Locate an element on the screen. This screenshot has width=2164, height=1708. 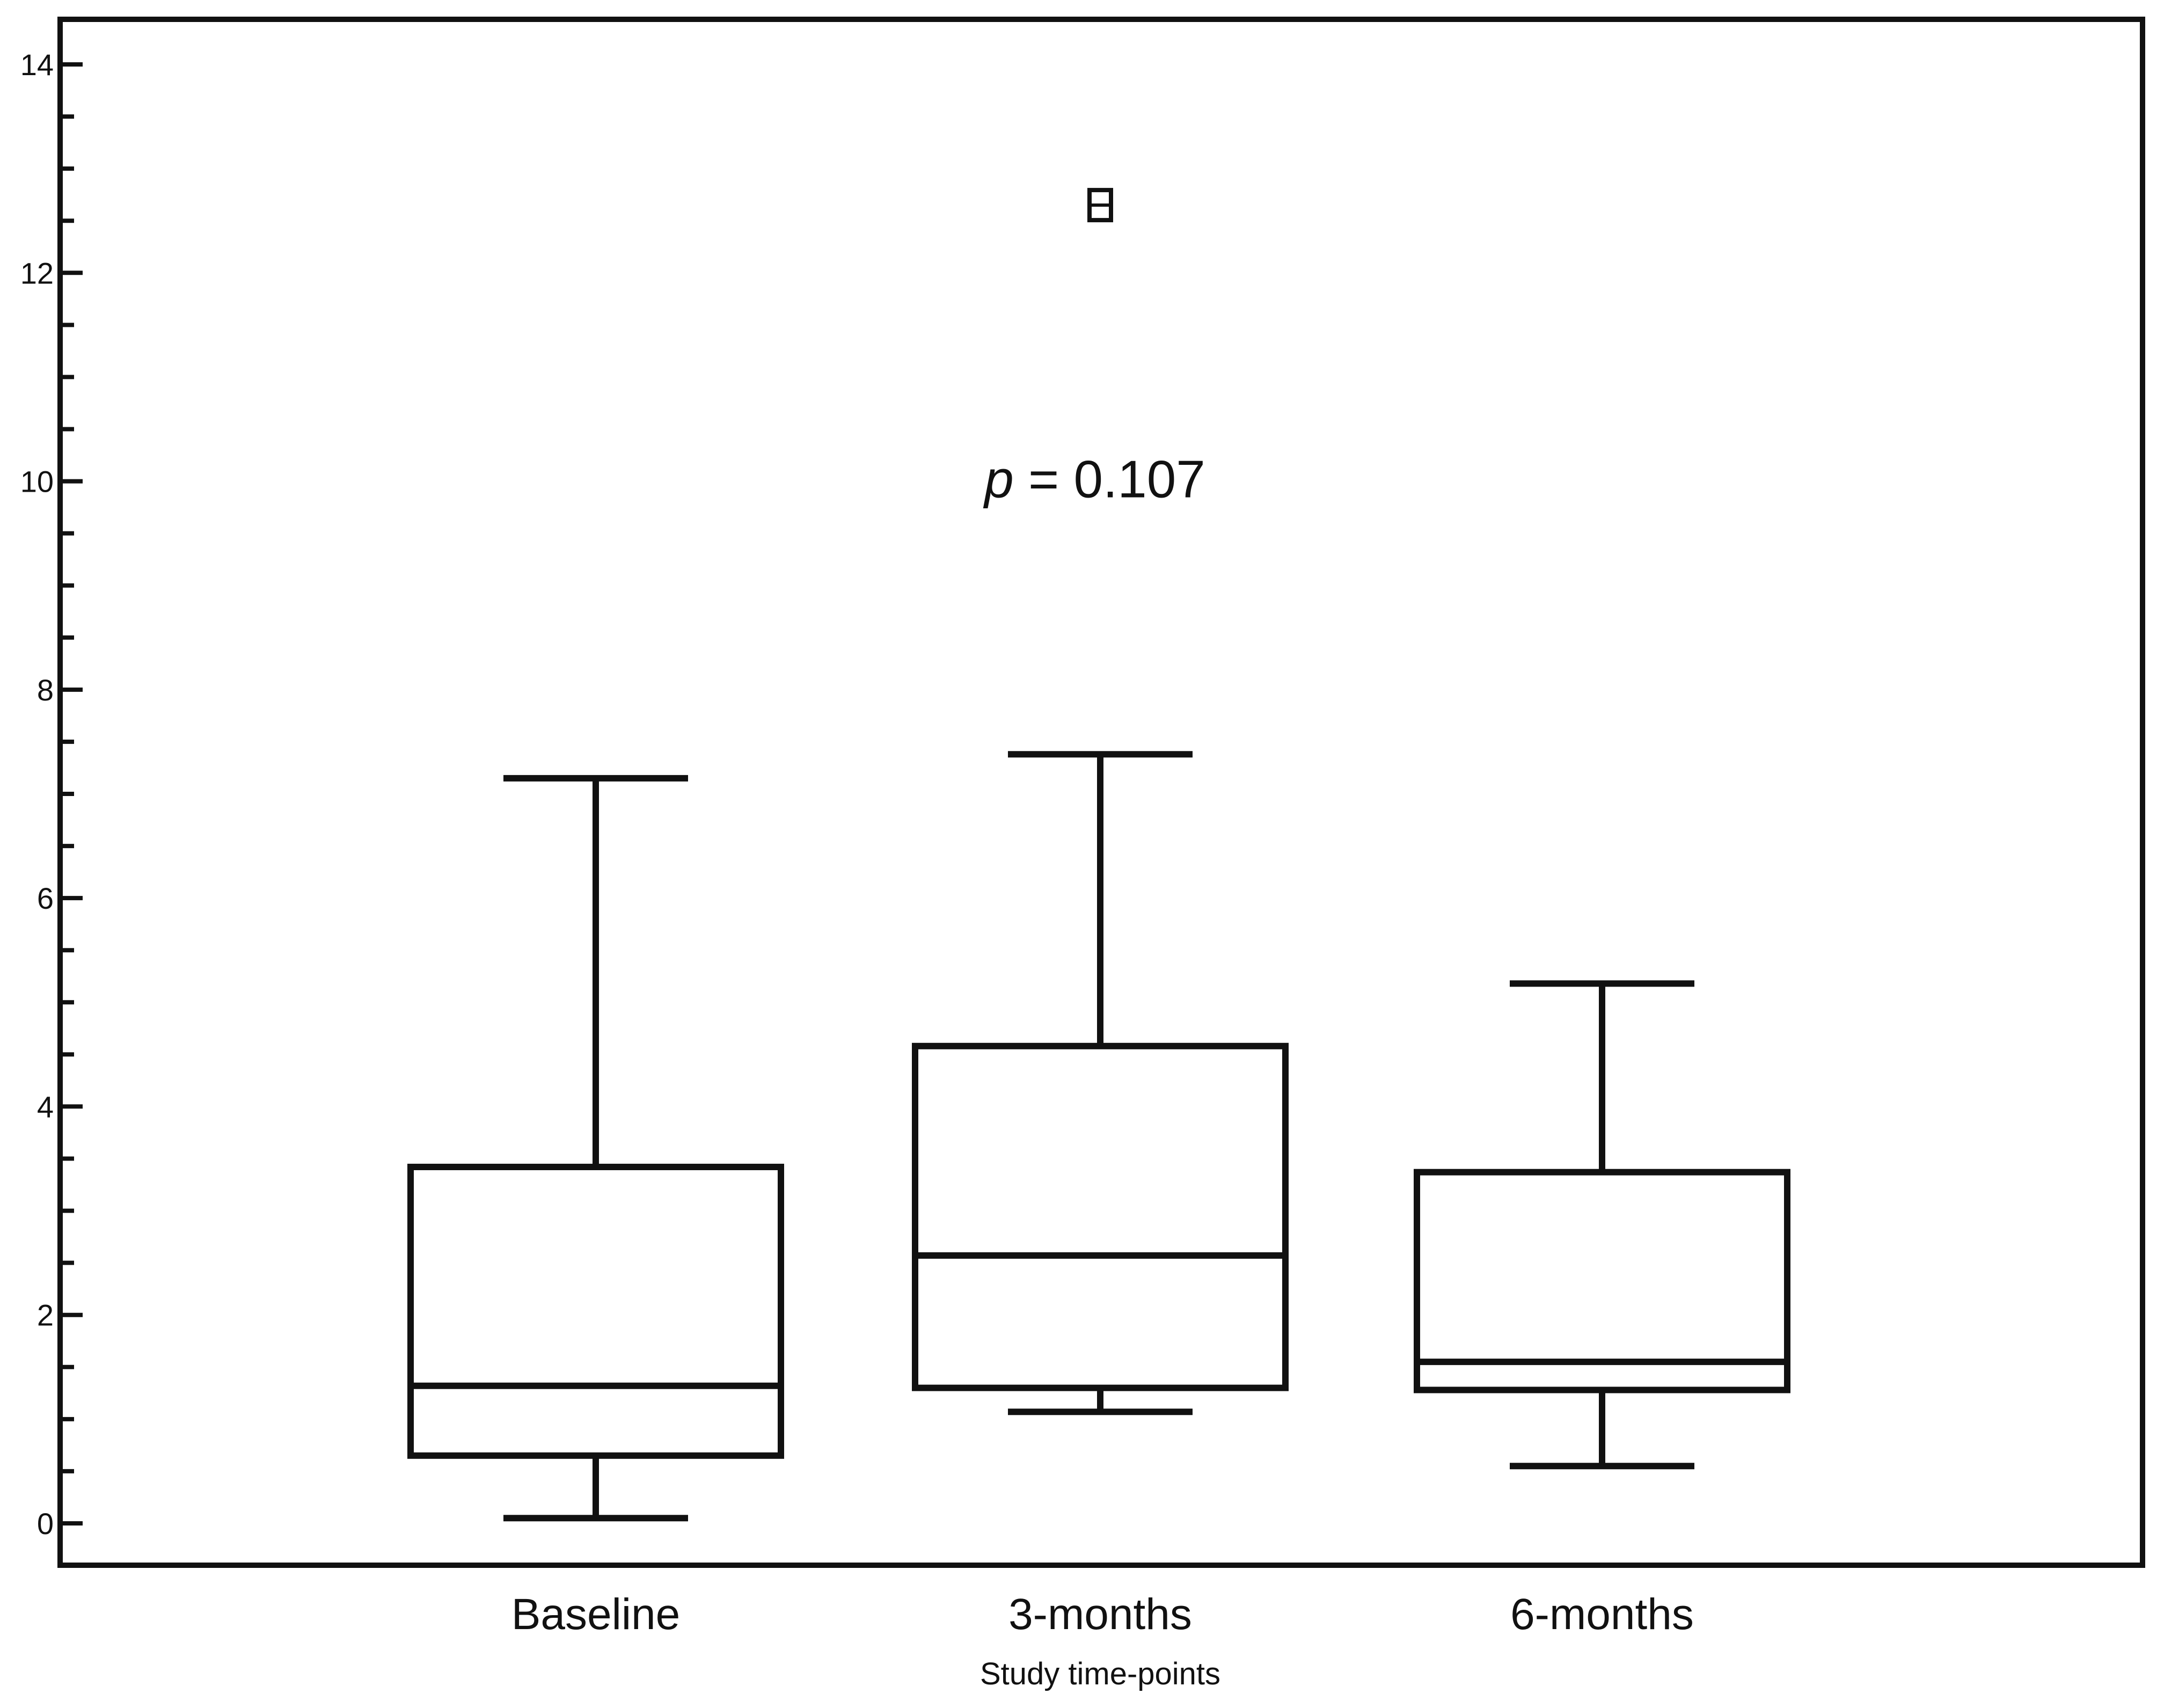
box-6-months is located at coordinates (1602, 1225).